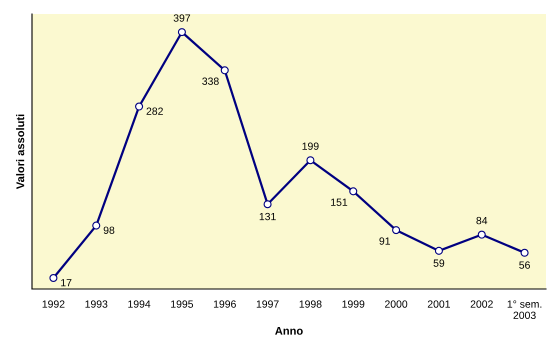 Image resolution: width=550 pixels, height=339 pixels. I want to click on data-label: 56, so click(524, 265).